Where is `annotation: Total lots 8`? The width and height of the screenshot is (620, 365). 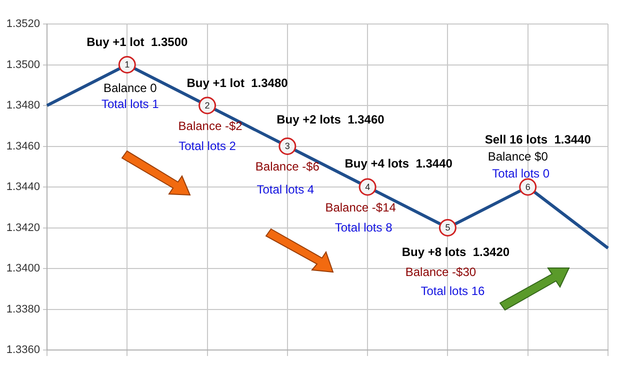 annotation: Total lots 8 is located at coordinates (363, 227).